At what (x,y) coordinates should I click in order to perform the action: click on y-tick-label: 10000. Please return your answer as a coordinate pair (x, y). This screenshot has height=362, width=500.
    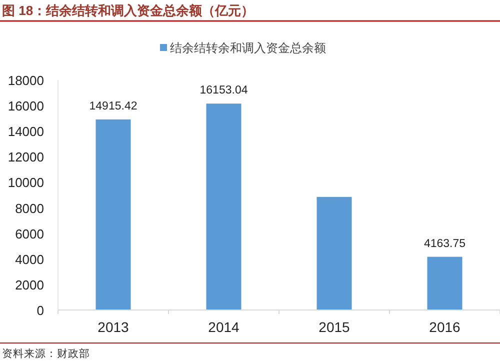
    Looking at the image, I should click on (26, 182).